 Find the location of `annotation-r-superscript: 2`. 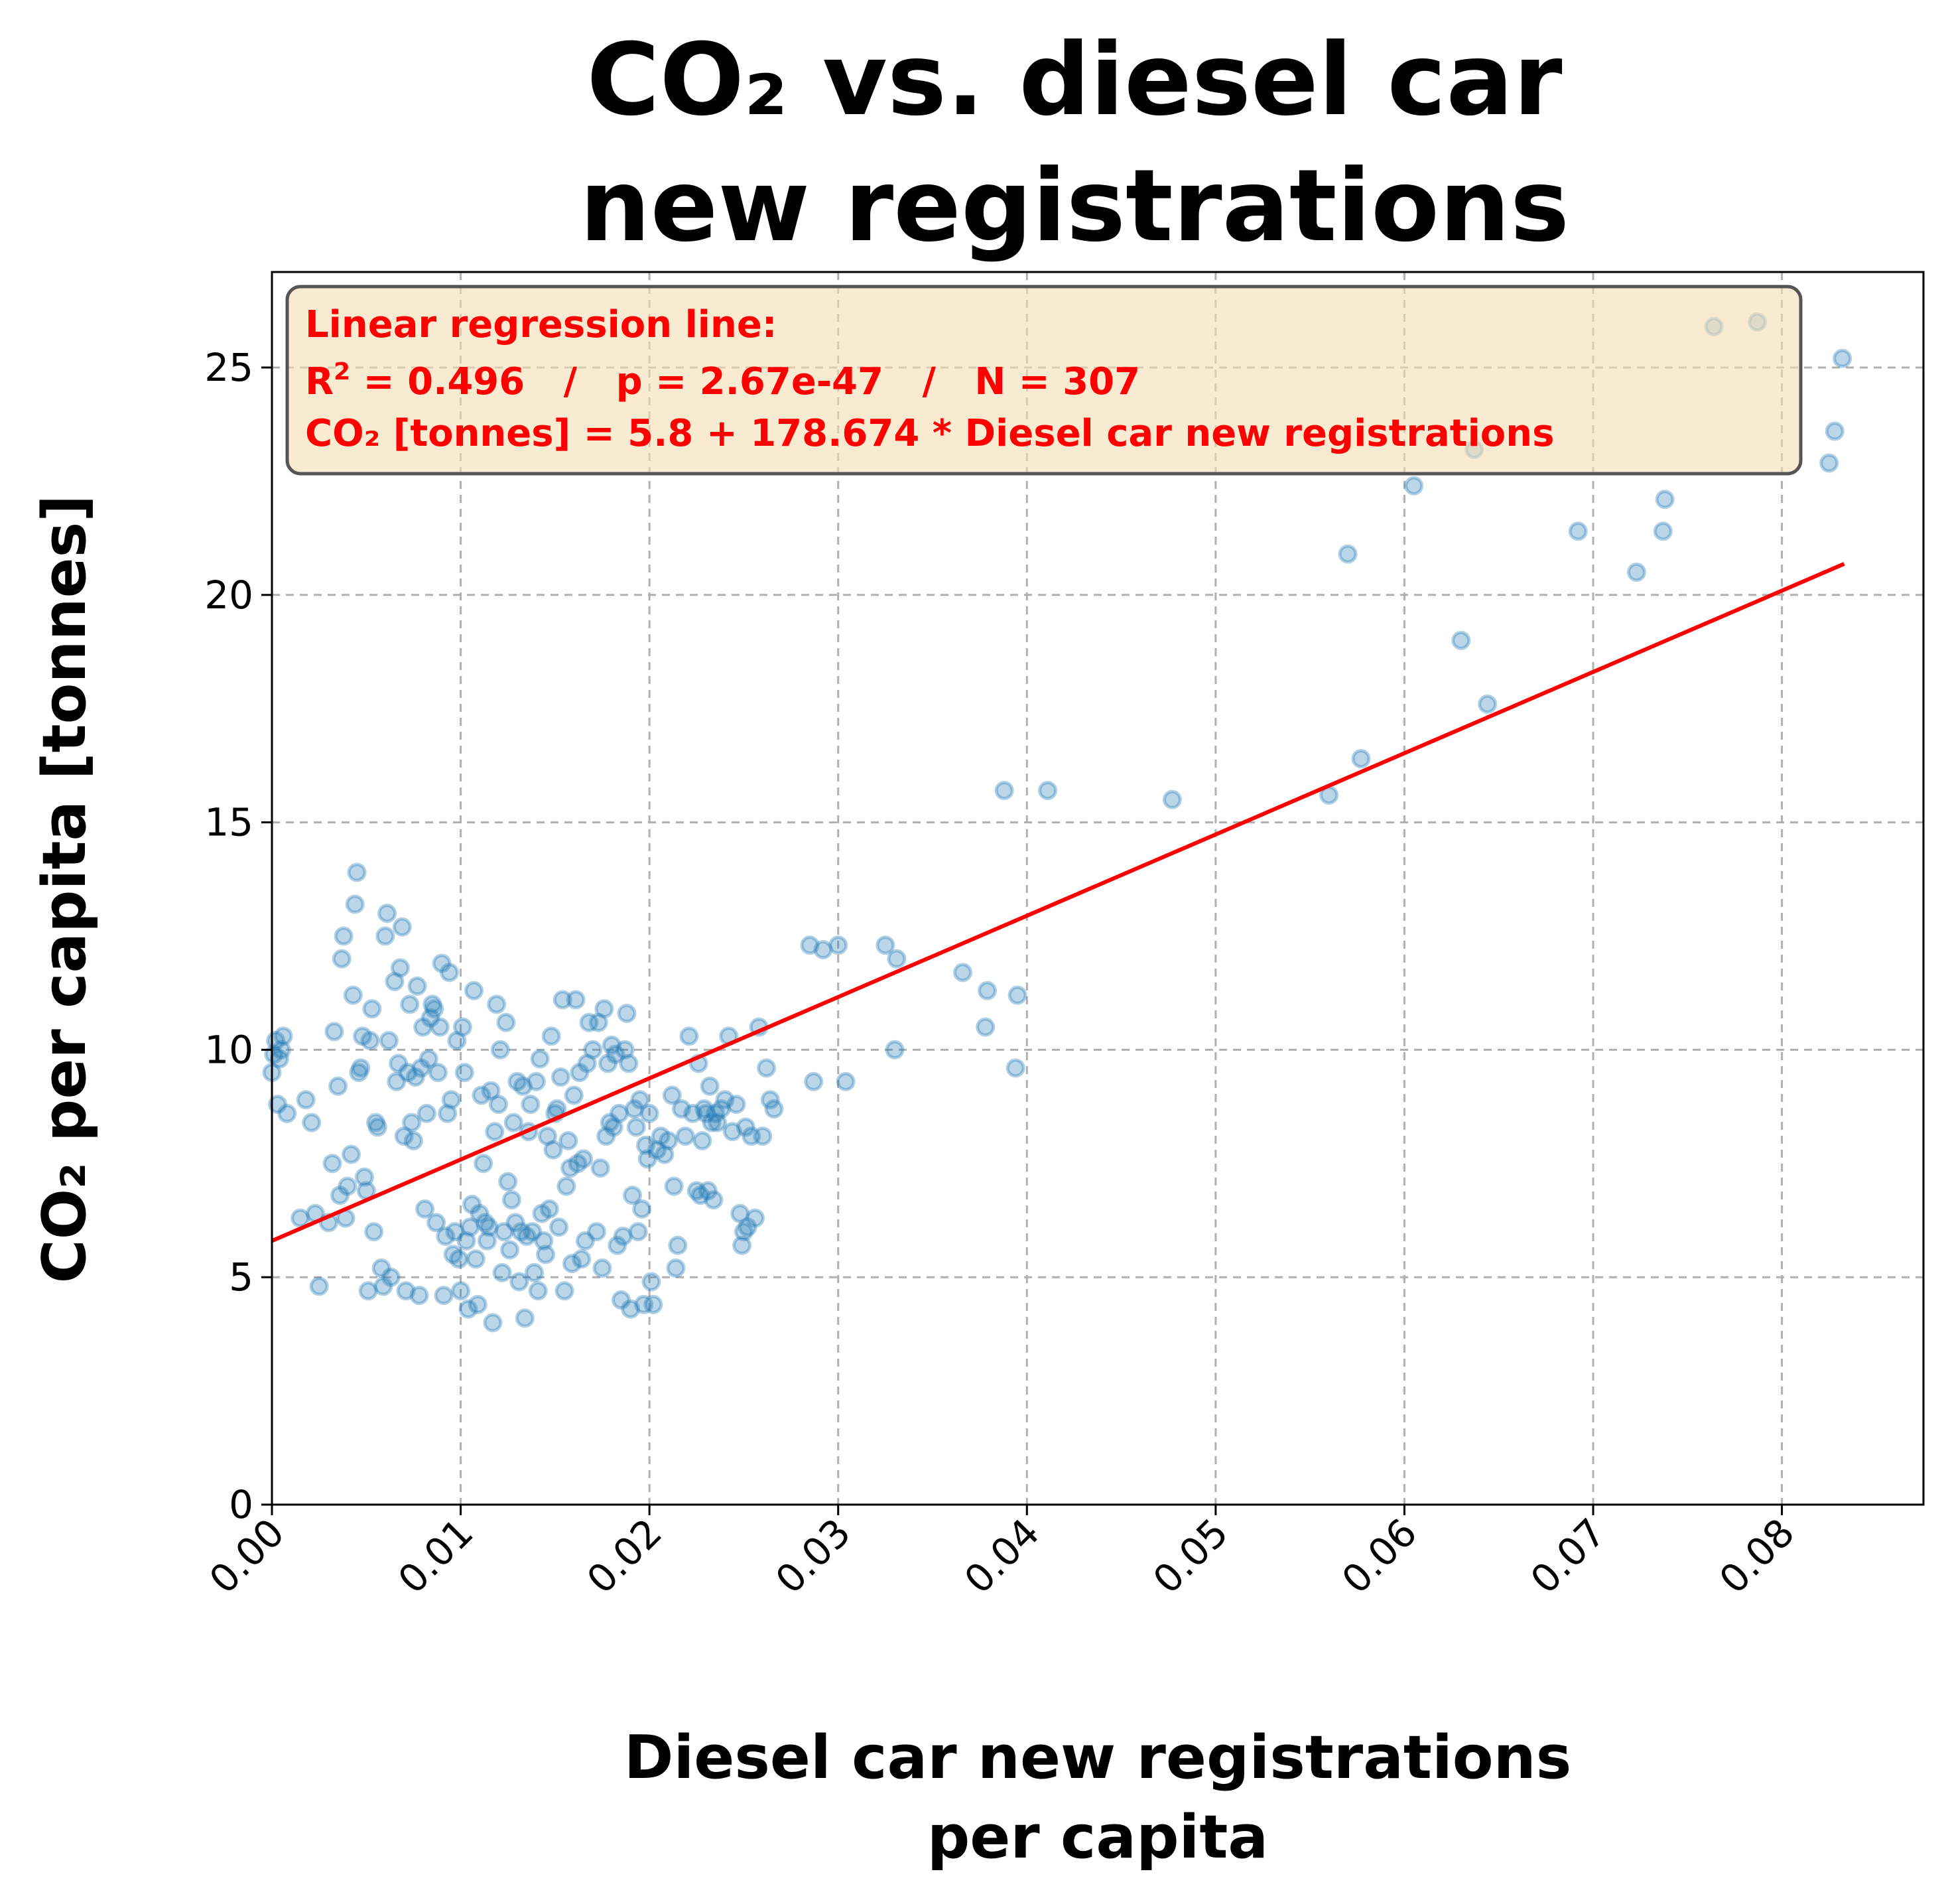

annotation-r-superscript: 2 is located at coordinates (342, 371).